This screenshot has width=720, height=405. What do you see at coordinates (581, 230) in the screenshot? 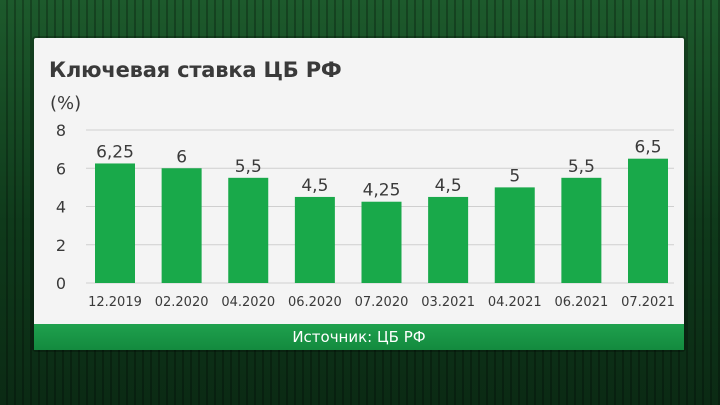
I see `bar-06.2021` at bounding box center [581, 230].